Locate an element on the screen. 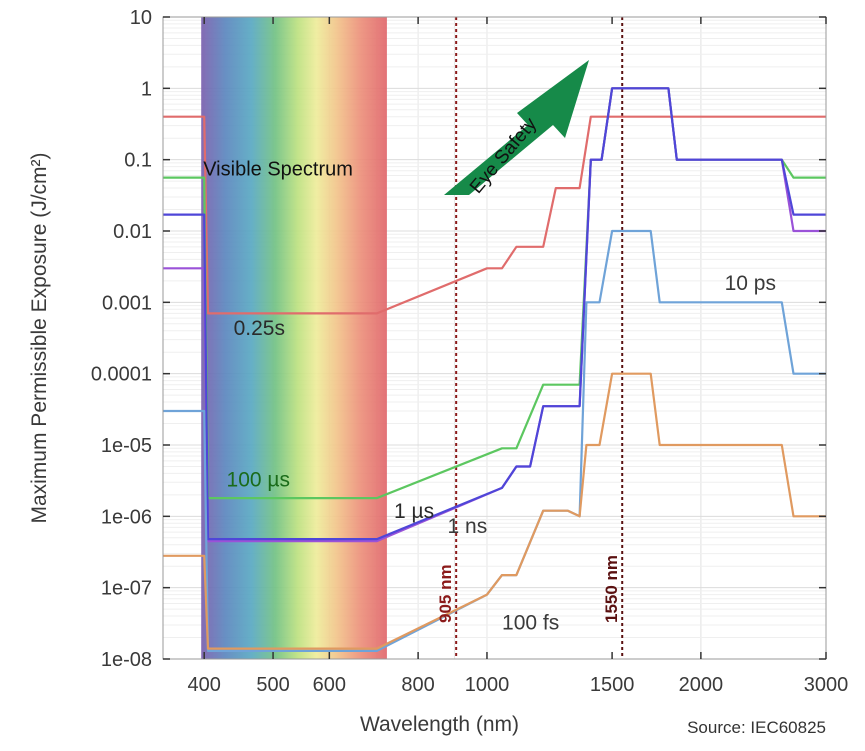 The height and width of the screenshot is (751, 865). x-tick-label: 1500 is located at coordinates (612, 685).